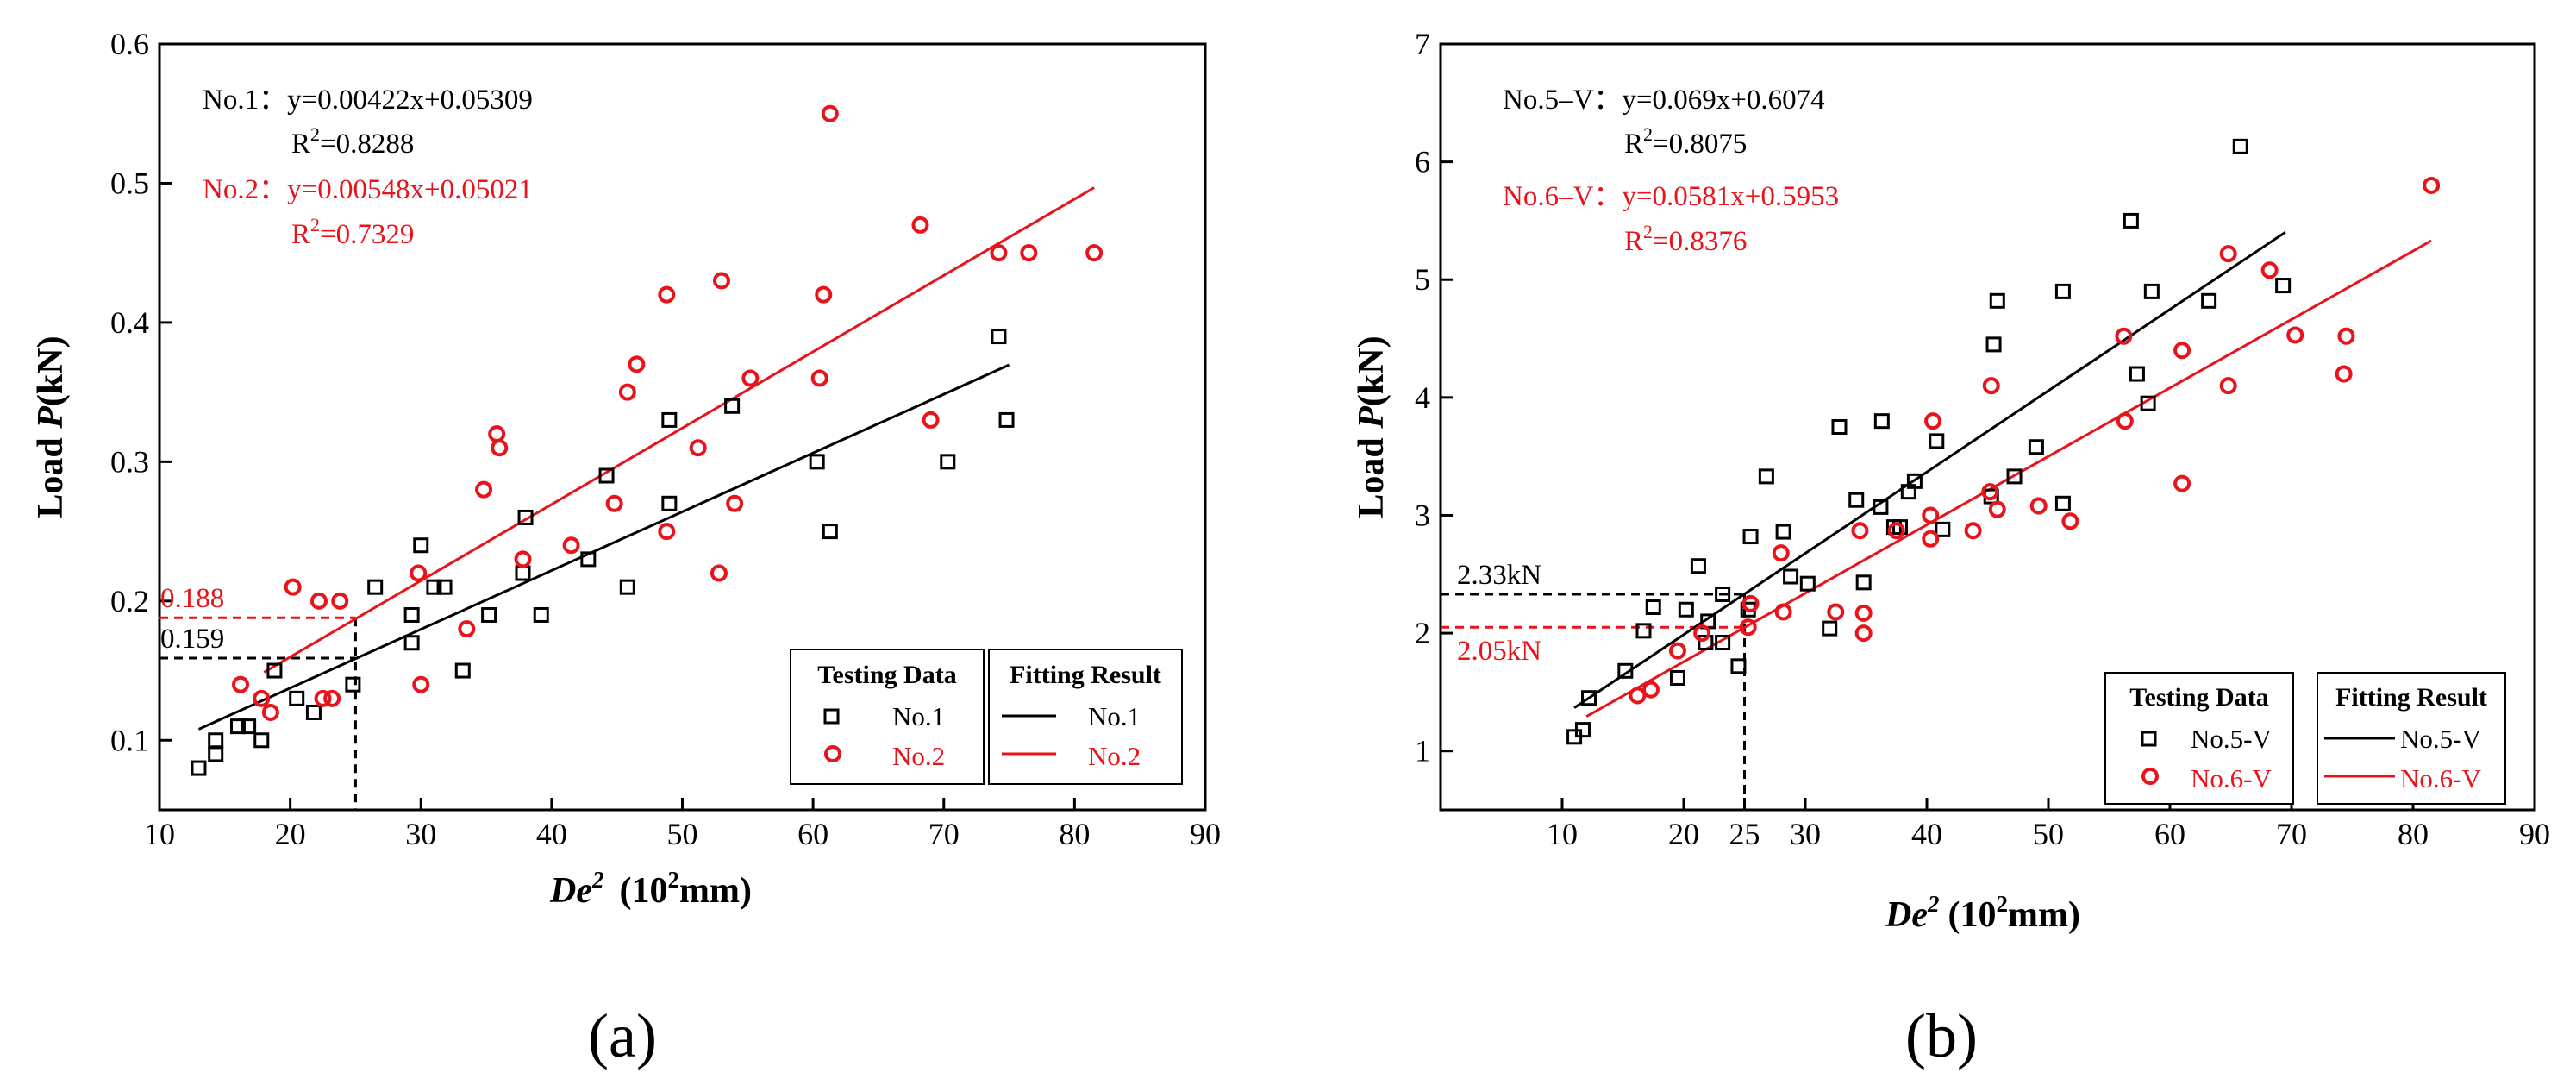 The height and width of the screenshot is (1079, 2576). Describe the element at coordinates (1684, 834) in the screenshot. I see `x-tick-label: 20` at that location.